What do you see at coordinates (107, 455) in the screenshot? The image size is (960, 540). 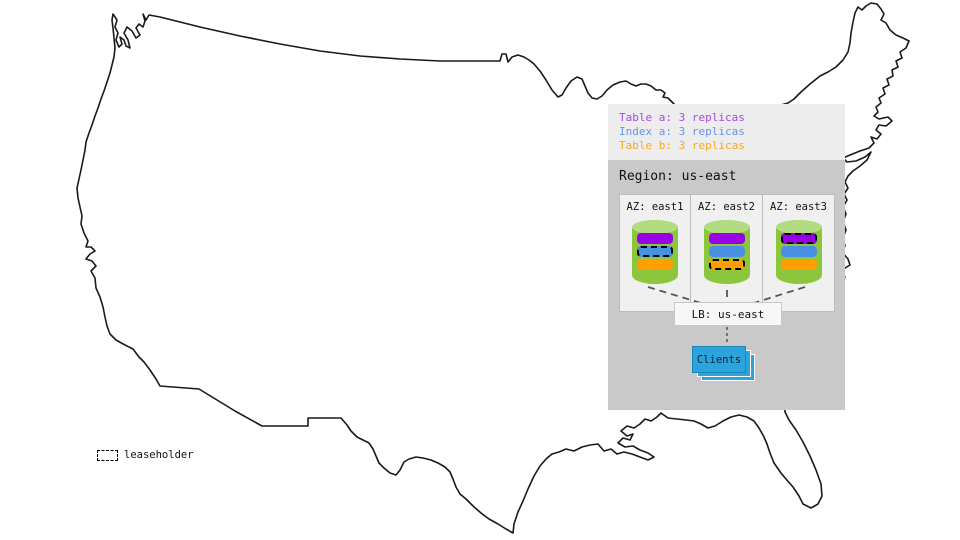 I see `leaseholder-swatch-icon` at bounding box center [107, 455].